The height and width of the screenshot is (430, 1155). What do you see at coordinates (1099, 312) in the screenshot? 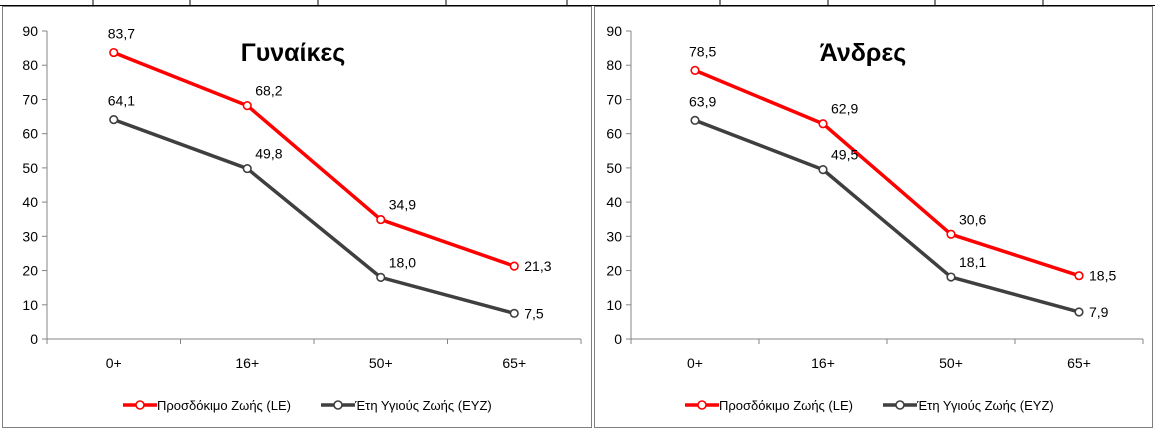
I see `data-label: 7,9` at bounding box center [1099, 312].